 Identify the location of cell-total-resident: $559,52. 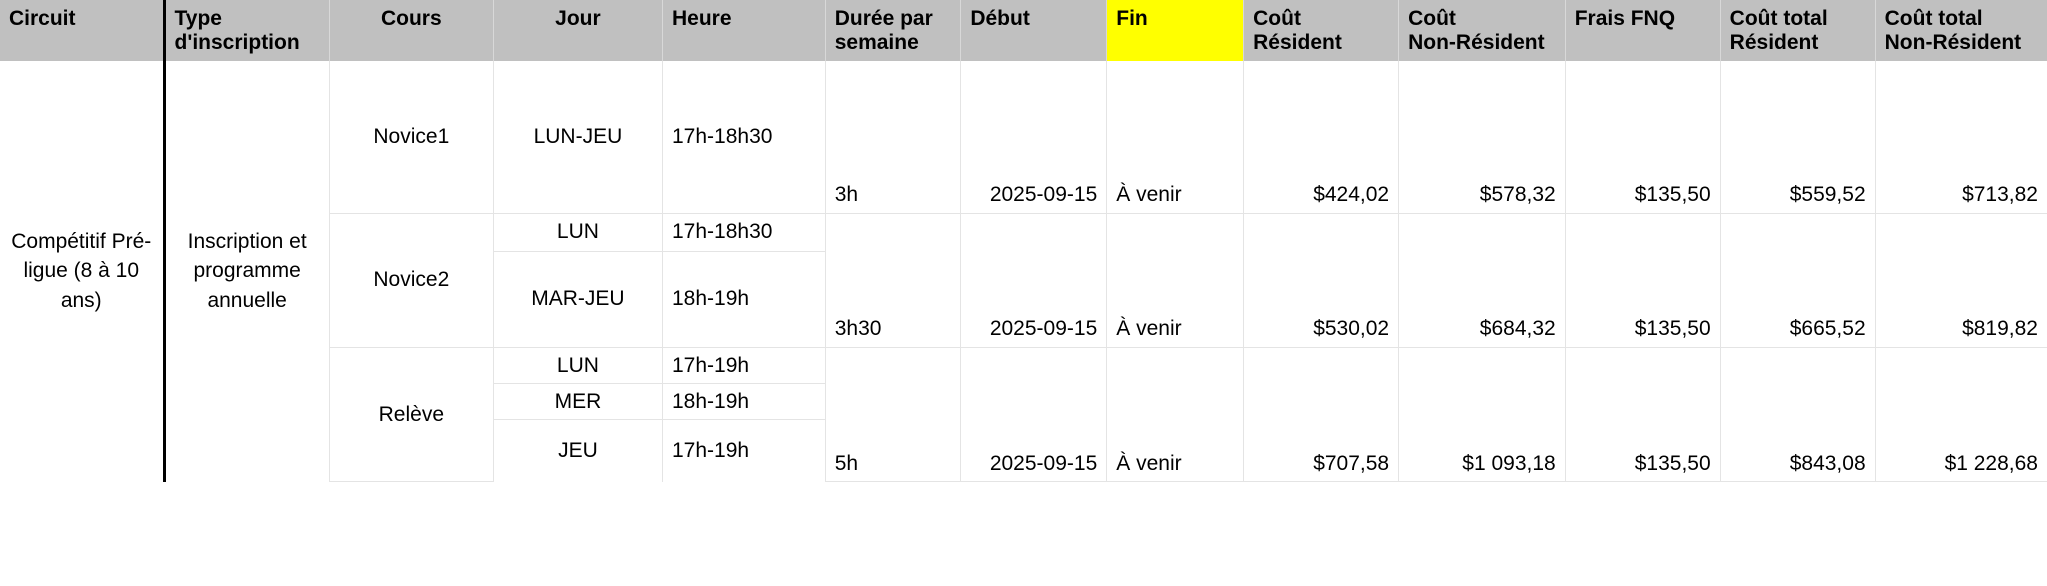
(1798, 137).